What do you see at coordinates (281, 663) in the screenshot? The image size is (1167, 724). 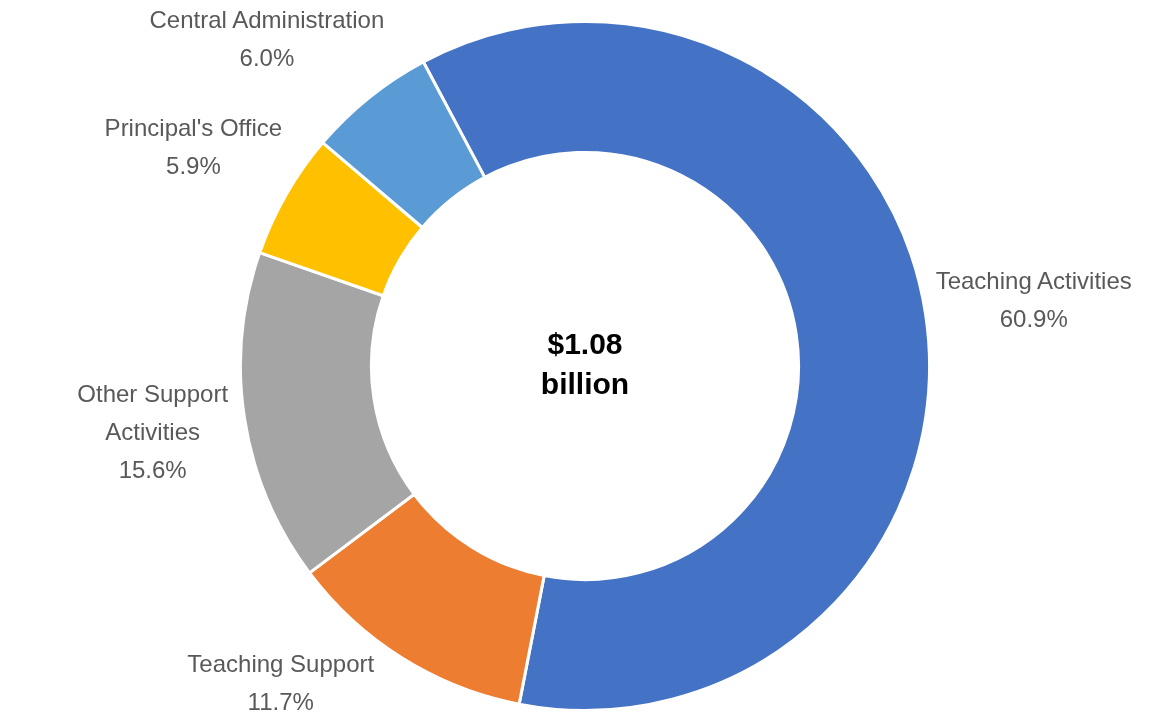 I see `slice-label: Teaching Support` at bounding box center [281, 663].